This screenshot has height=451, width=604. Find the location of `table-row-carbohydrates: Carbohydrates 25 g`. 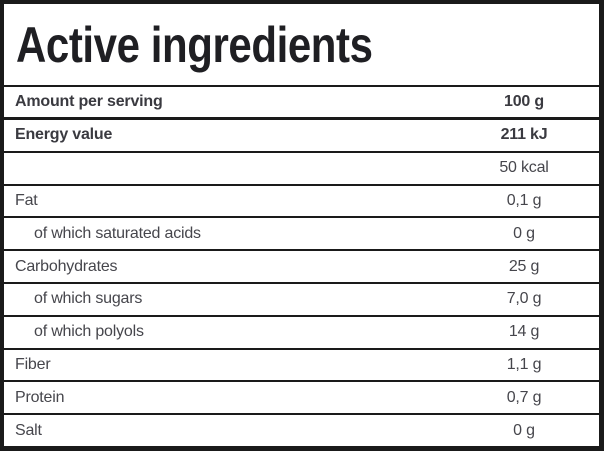

table-row-carbohydrates: Carbohydrates 25 g is located at coordinates (301, 267).